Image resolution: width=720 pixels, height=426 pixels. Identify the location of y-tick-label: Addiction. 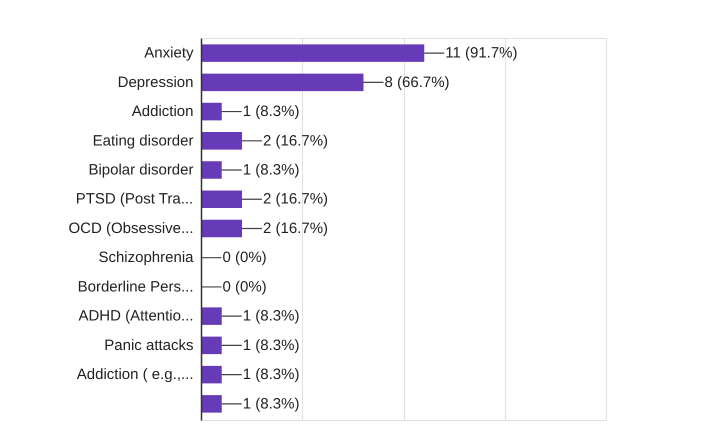
(163, 111).